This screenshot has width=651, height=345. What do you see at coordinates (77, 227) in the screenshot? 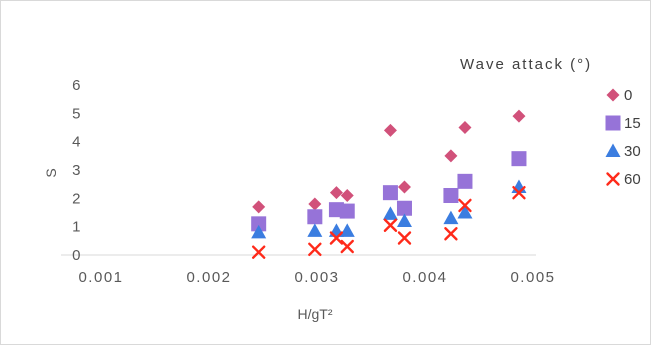
I see `y-tick-label: 1` at bounding box center [77, 227].